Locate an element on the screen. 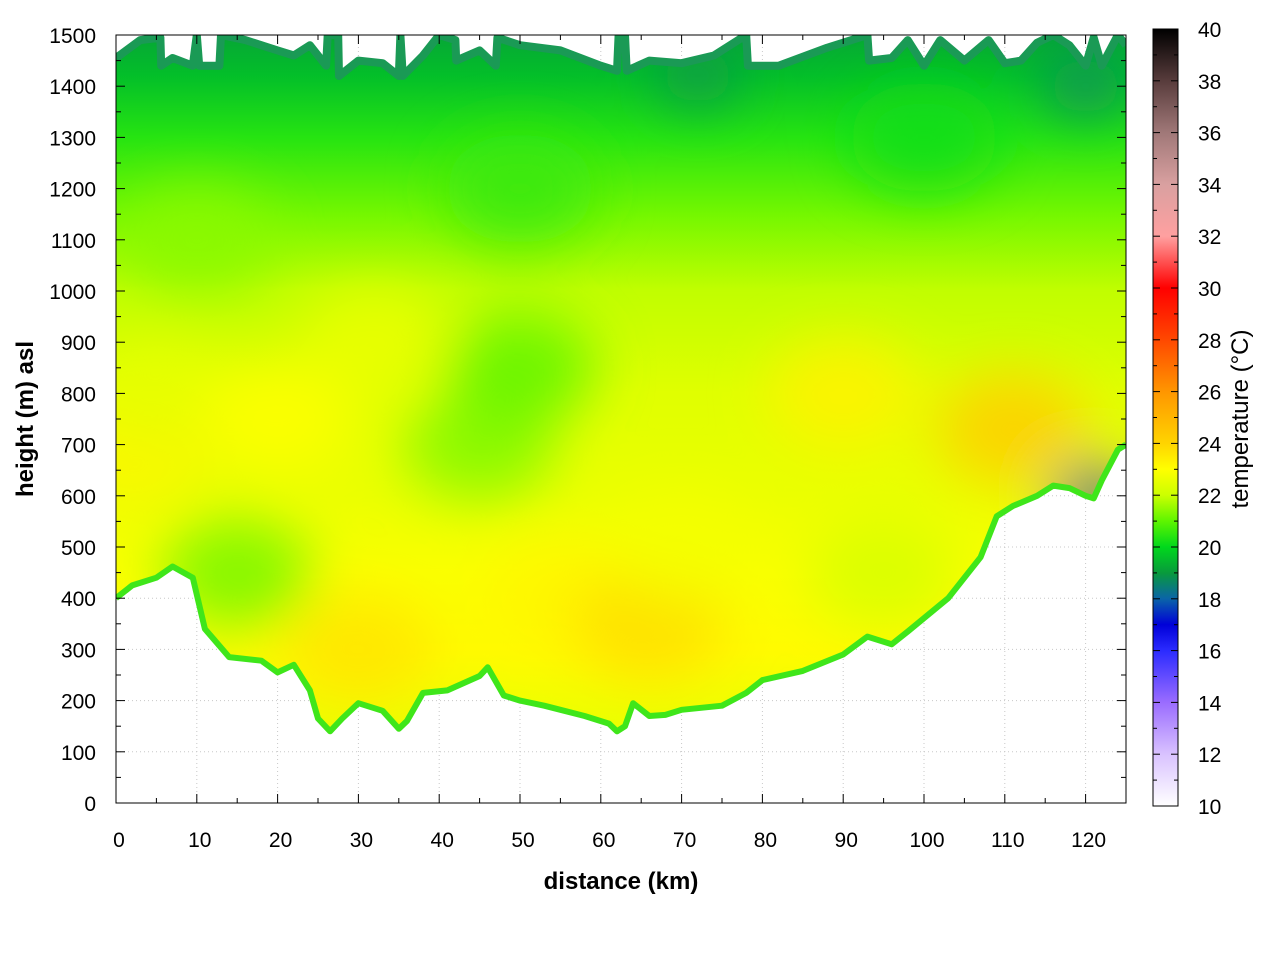  y-tick-label: 200 is located at coordinates (78, 702).